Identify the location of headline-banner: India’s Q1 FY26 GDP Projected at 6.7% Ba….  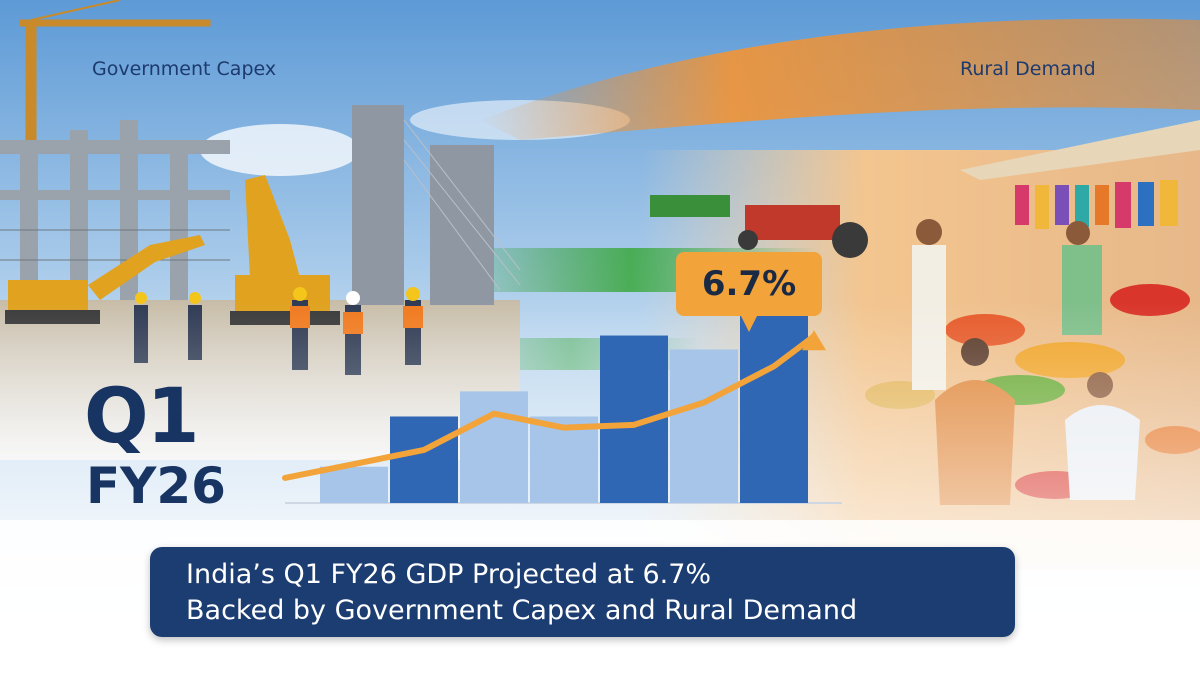
(582, 592).